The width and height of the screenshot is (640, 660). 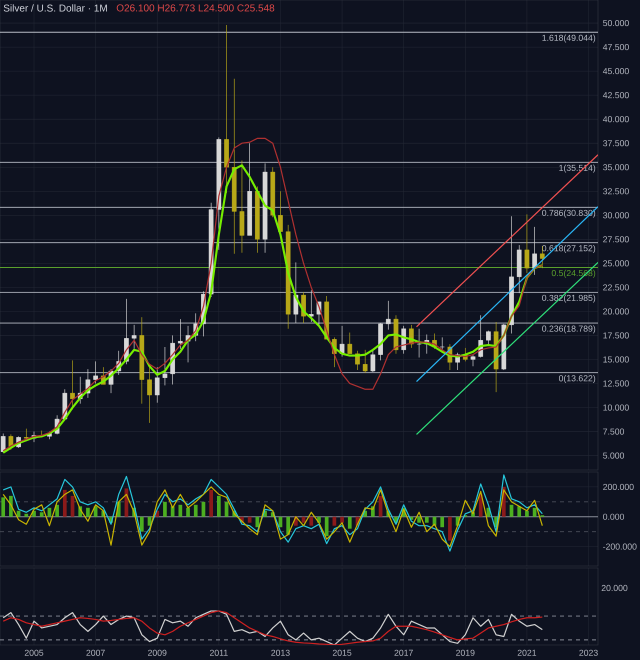 What do you see at coordinates (620, 547) in the screenshot?
I see `y-tick-label: -200.000` at bounding box center [620, 547].